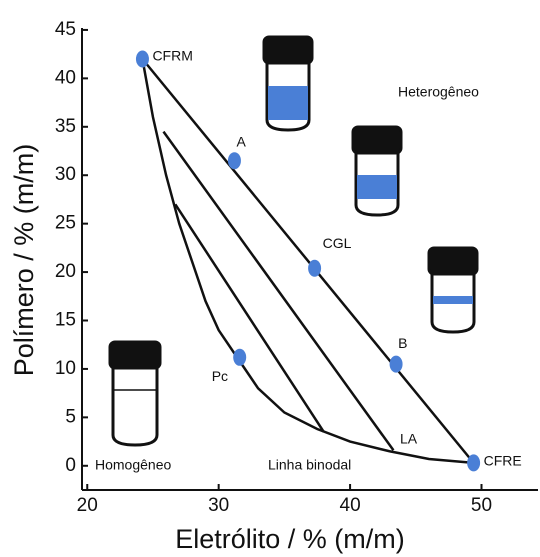 The width and height of the screenshot is (540, 557). Describe the element at coordinates (309, 465) in the screenshot. I see `annotation: Linha binodal` at that location.